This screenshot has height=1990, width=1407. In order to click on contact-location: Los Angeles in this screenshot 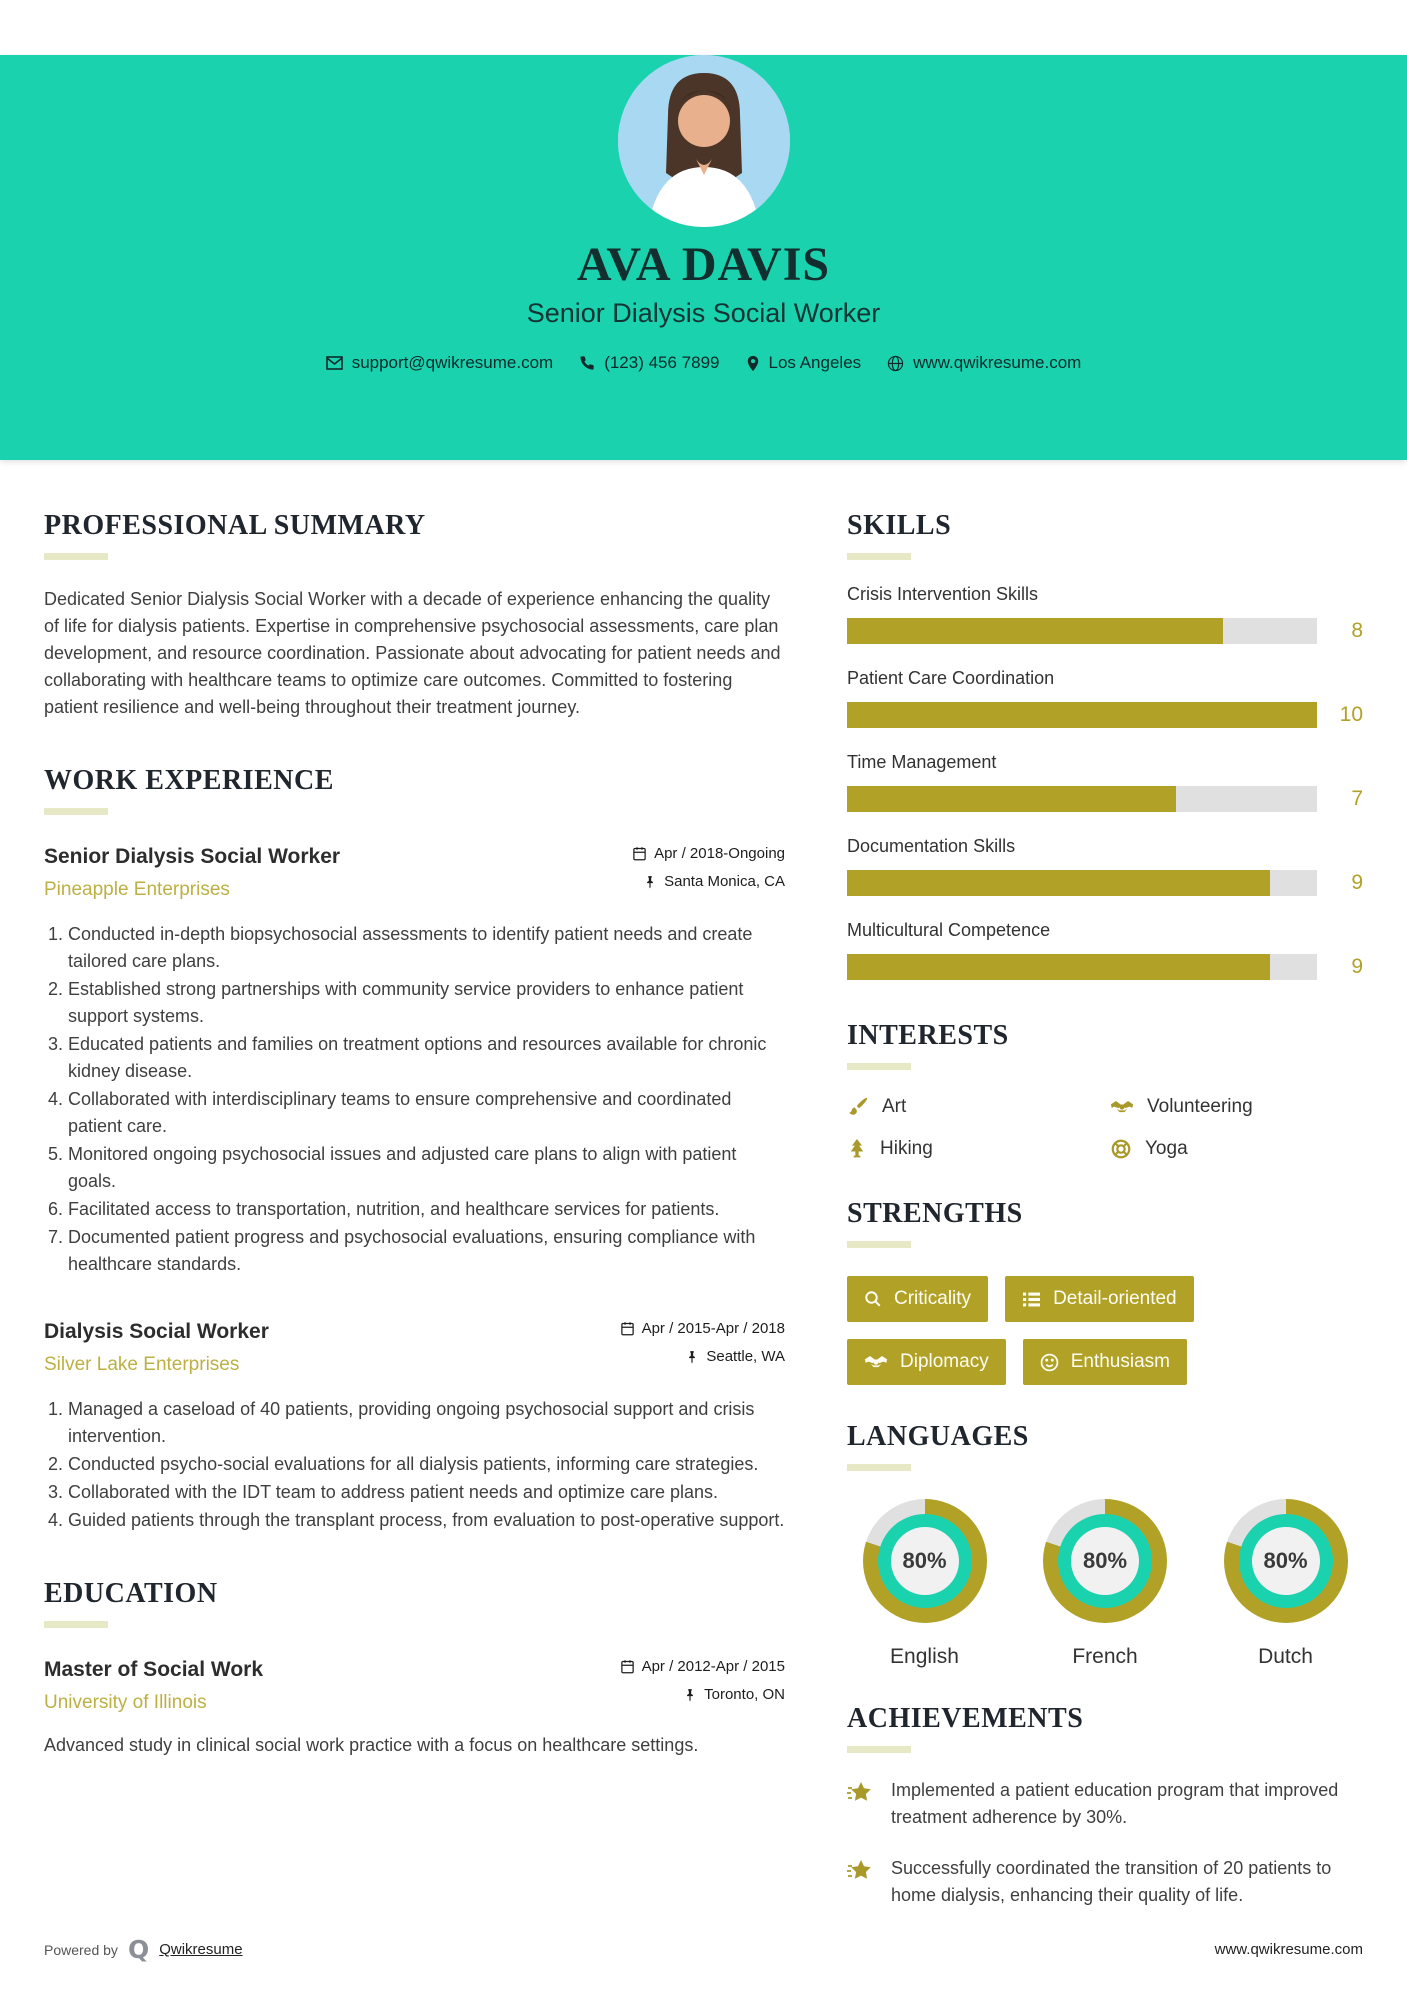, I will do `click(804, 363)`.